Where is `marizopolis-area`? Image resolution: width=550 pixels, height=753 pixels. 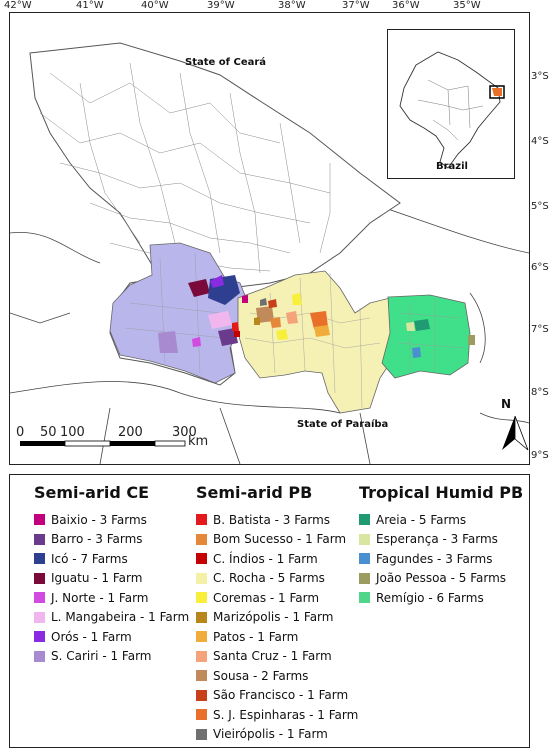
marizopolis-area is located at coordinates (257, 321).